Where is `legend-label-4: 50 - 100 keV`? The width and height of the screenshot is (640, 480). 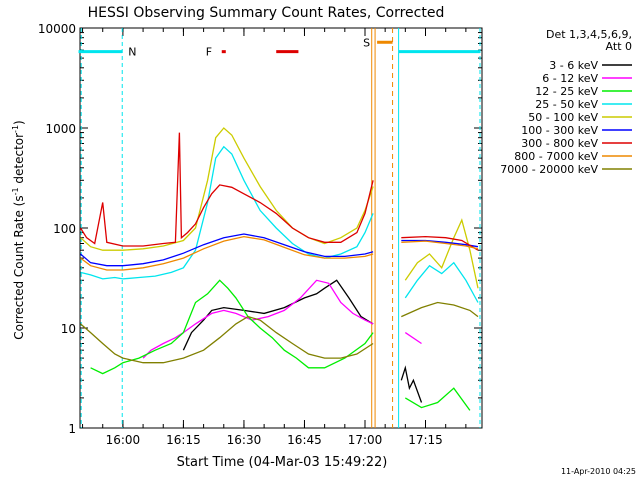
legend-label-4: 50 - 100 keV is located at coordinates (563, 117).